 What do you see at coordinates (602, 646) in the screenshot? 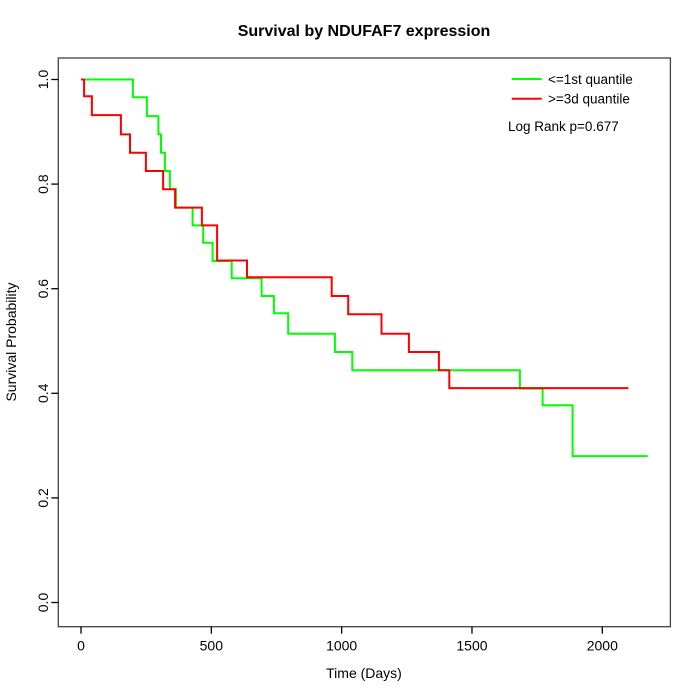
I see `x-tick-label: 2000` at bounding box center [602, 646].